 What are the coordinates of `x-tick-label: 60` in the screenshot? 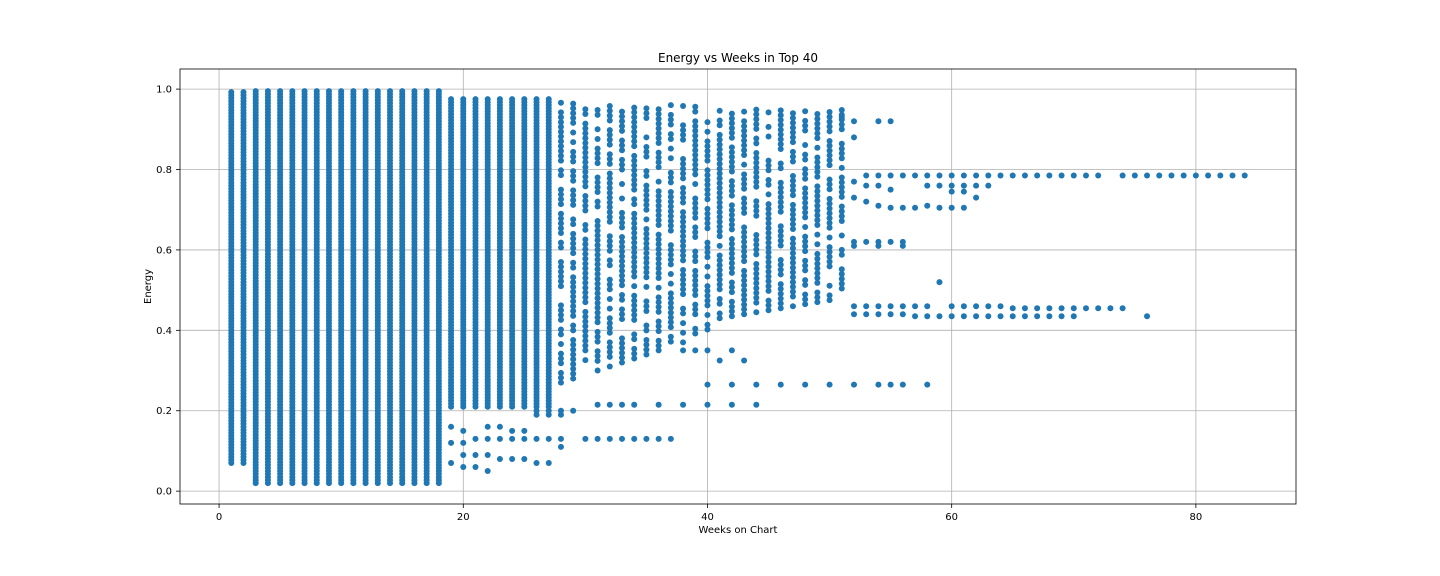 It's located at (951, 517).